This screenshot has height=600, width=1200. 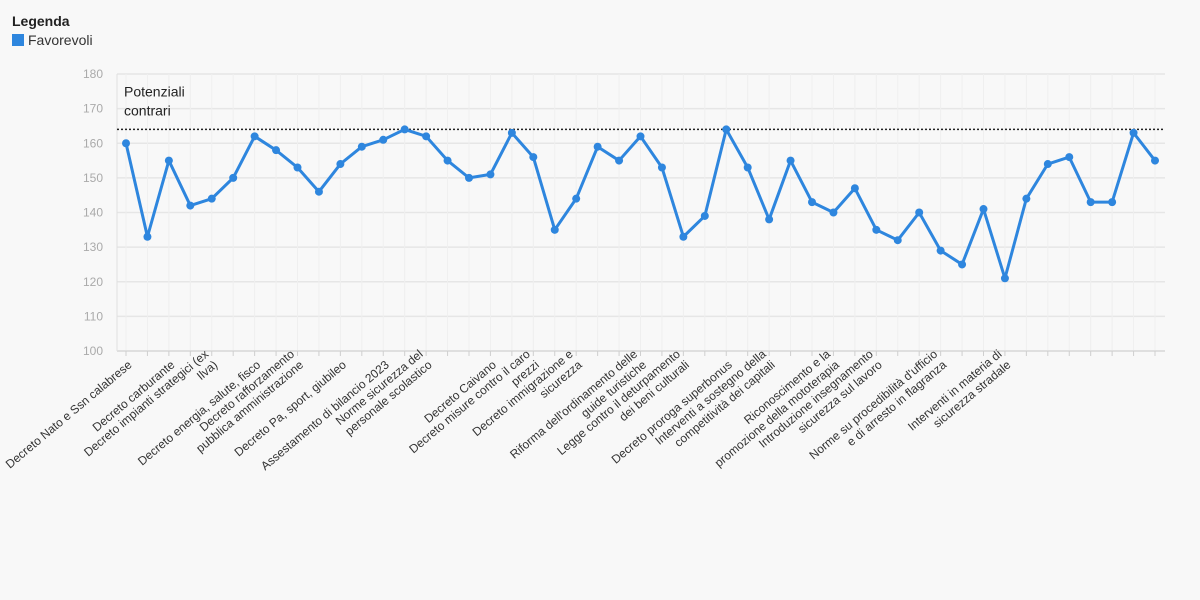 What do you see at coordinates (60, 40) in the screenshot?
I see `legend-label: Favorevoli` at bounding box center [60, 40].